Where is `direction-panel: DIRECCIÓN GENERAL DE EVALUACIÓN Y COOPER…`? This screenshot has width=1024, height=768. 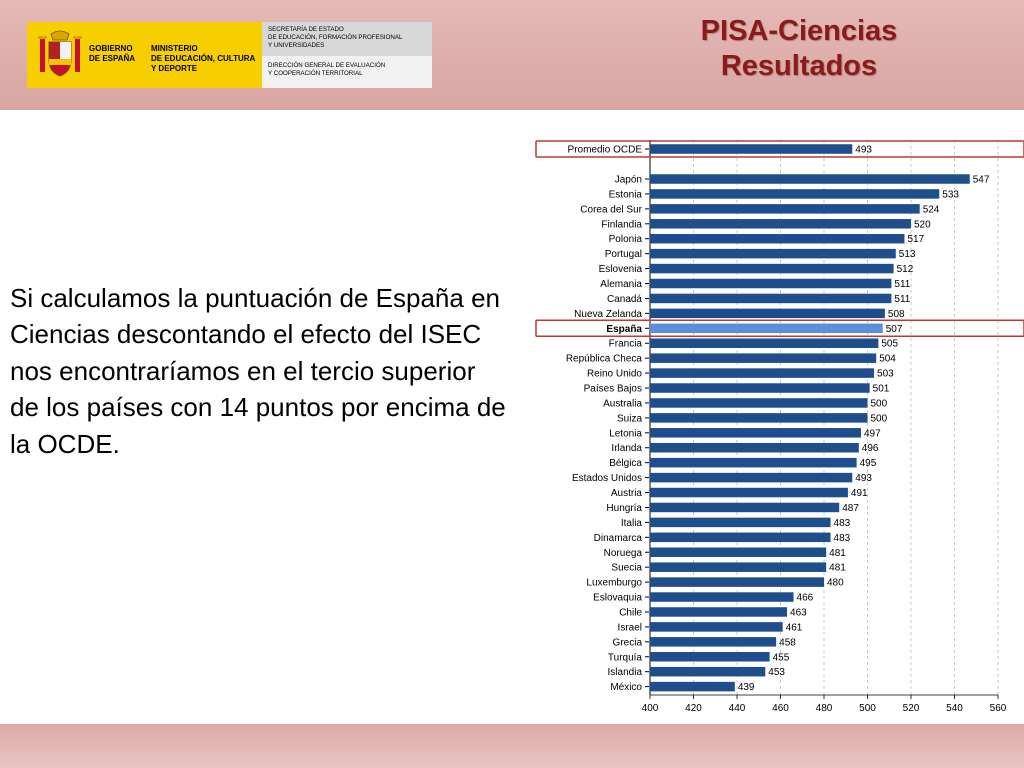
direction-panel: DIRECCIÓN GENERAL DE EVALUACIÓN Y COOPER… is located at coordinates (347, 72).